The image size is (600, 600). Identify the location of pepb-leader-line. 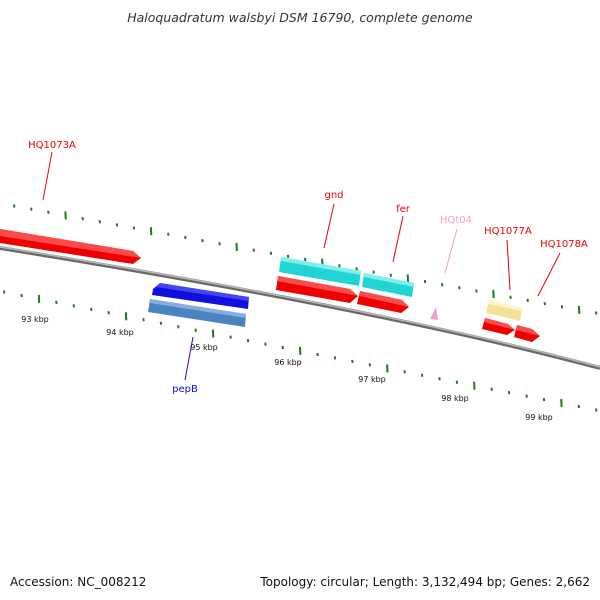
(189, 358).